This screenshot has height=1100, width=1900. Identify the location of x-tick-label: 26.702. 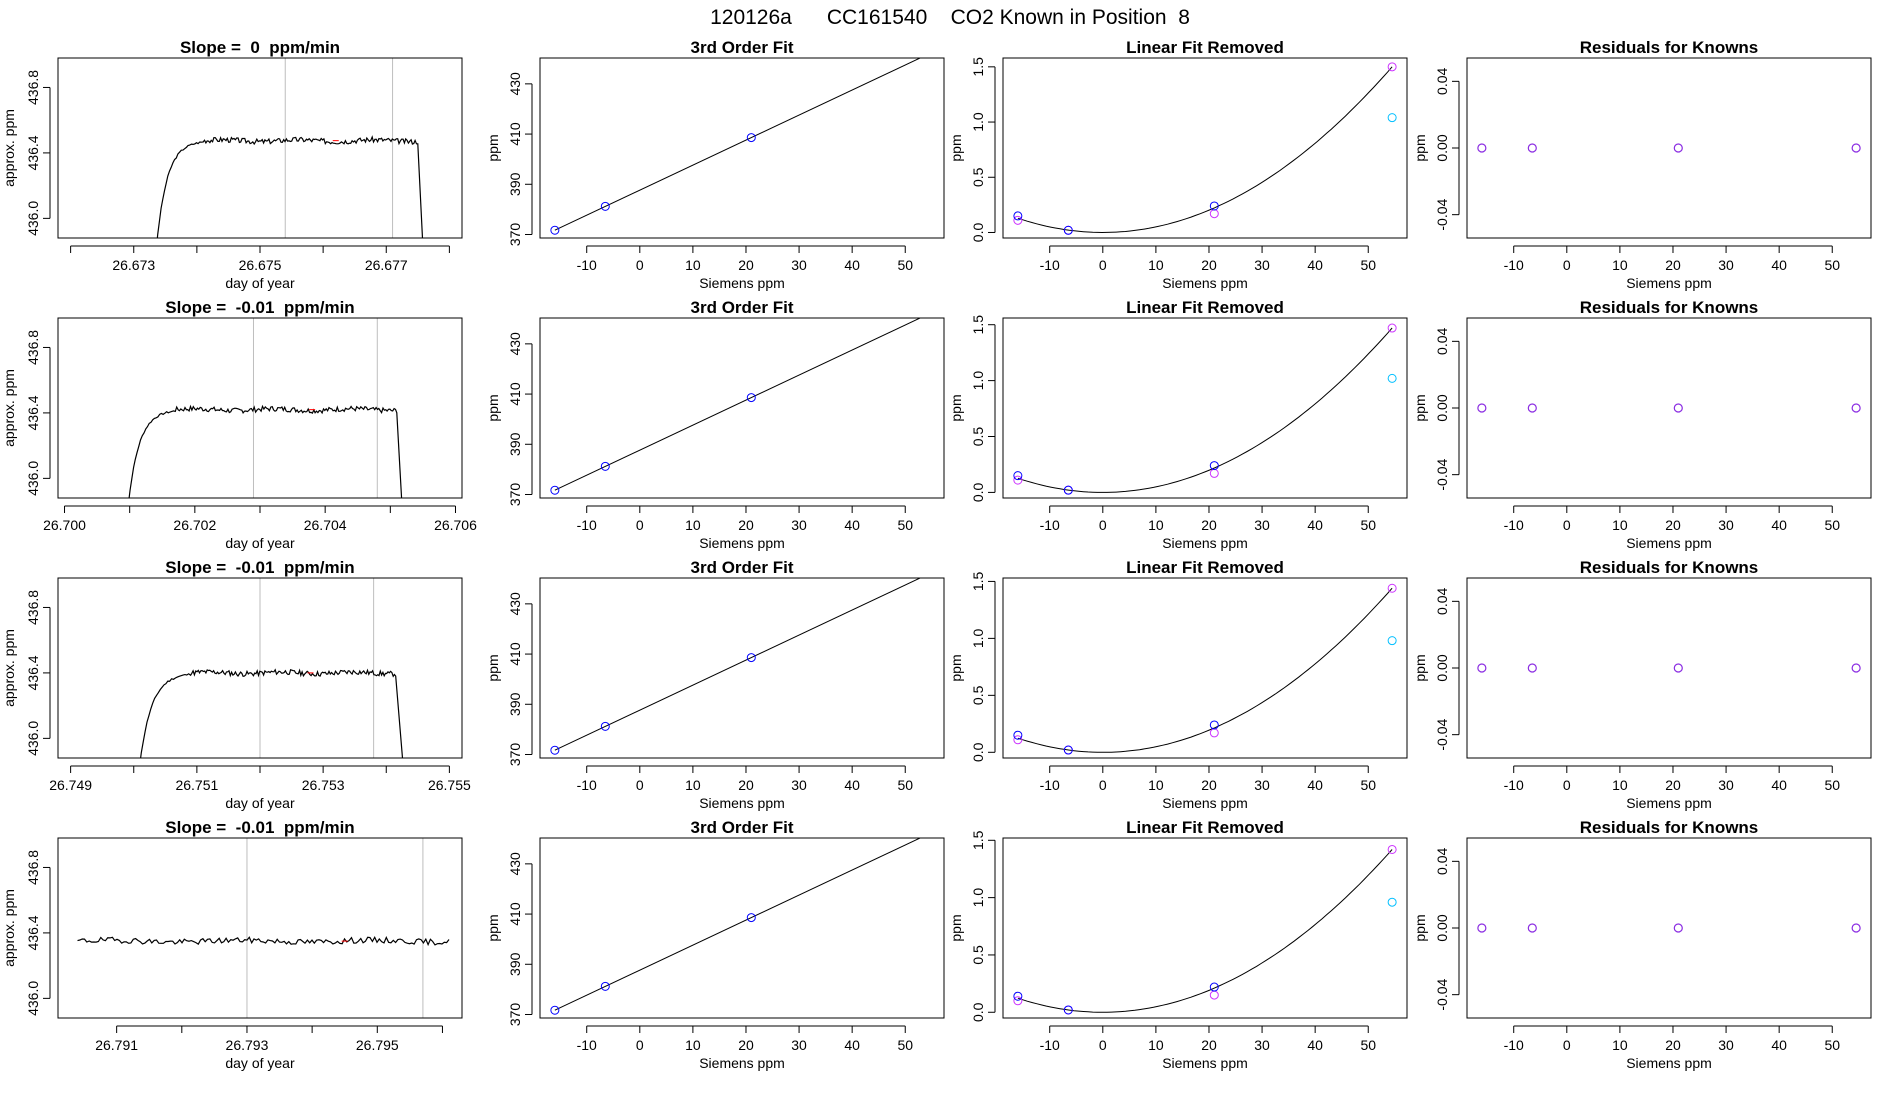
(194, 525).